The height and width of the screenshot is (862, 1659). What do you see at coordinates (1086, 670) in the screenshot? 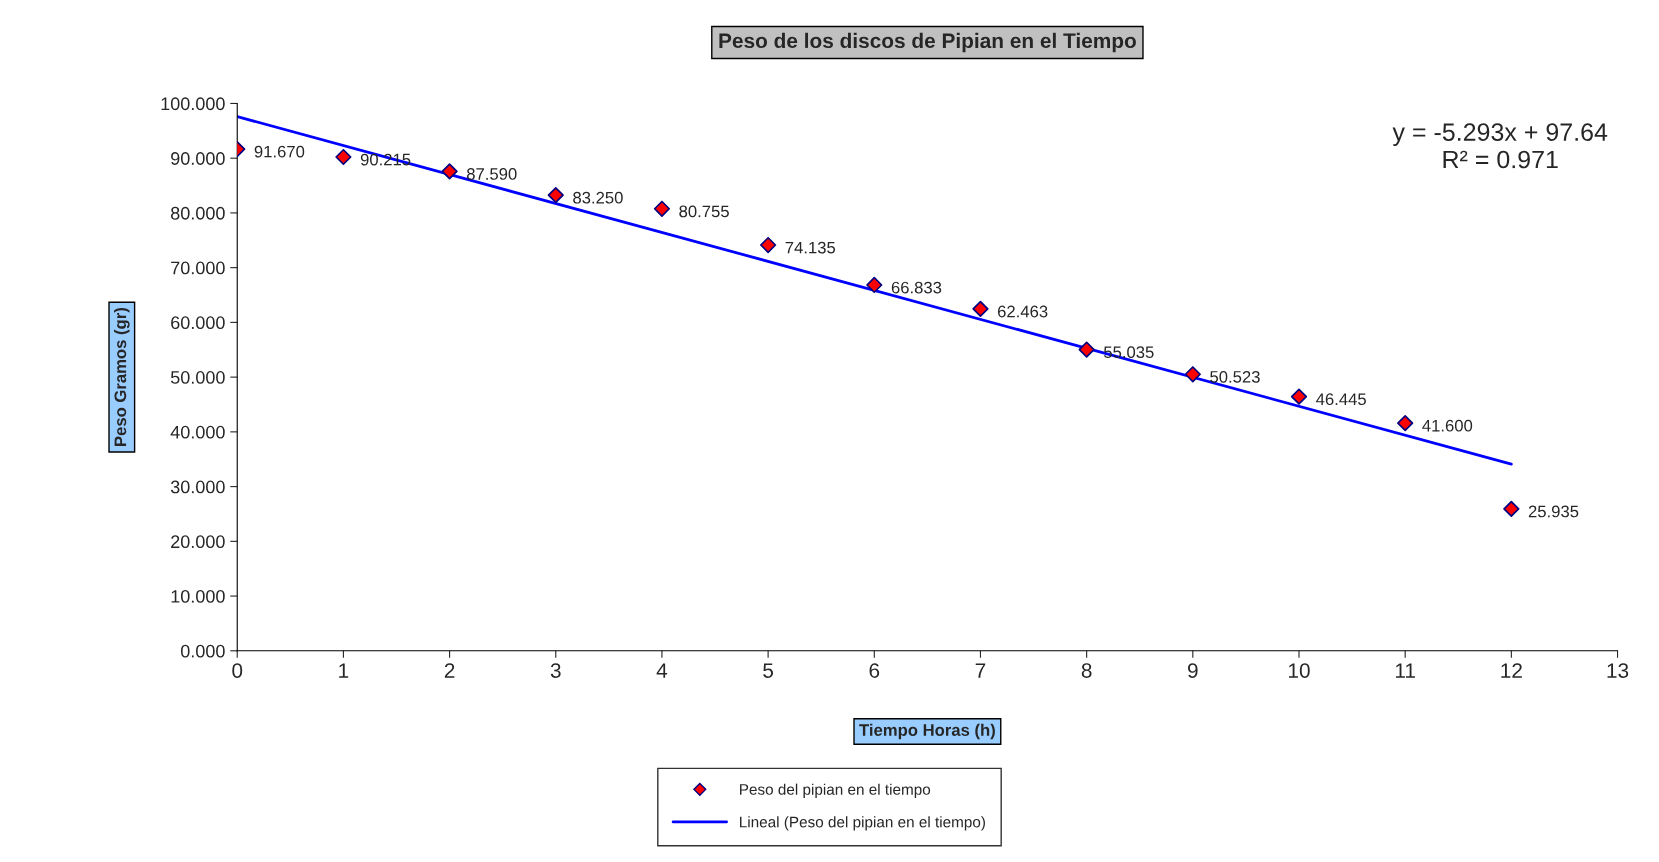
I see `x-tick-label: 8` at bounding box center [1086, 670].